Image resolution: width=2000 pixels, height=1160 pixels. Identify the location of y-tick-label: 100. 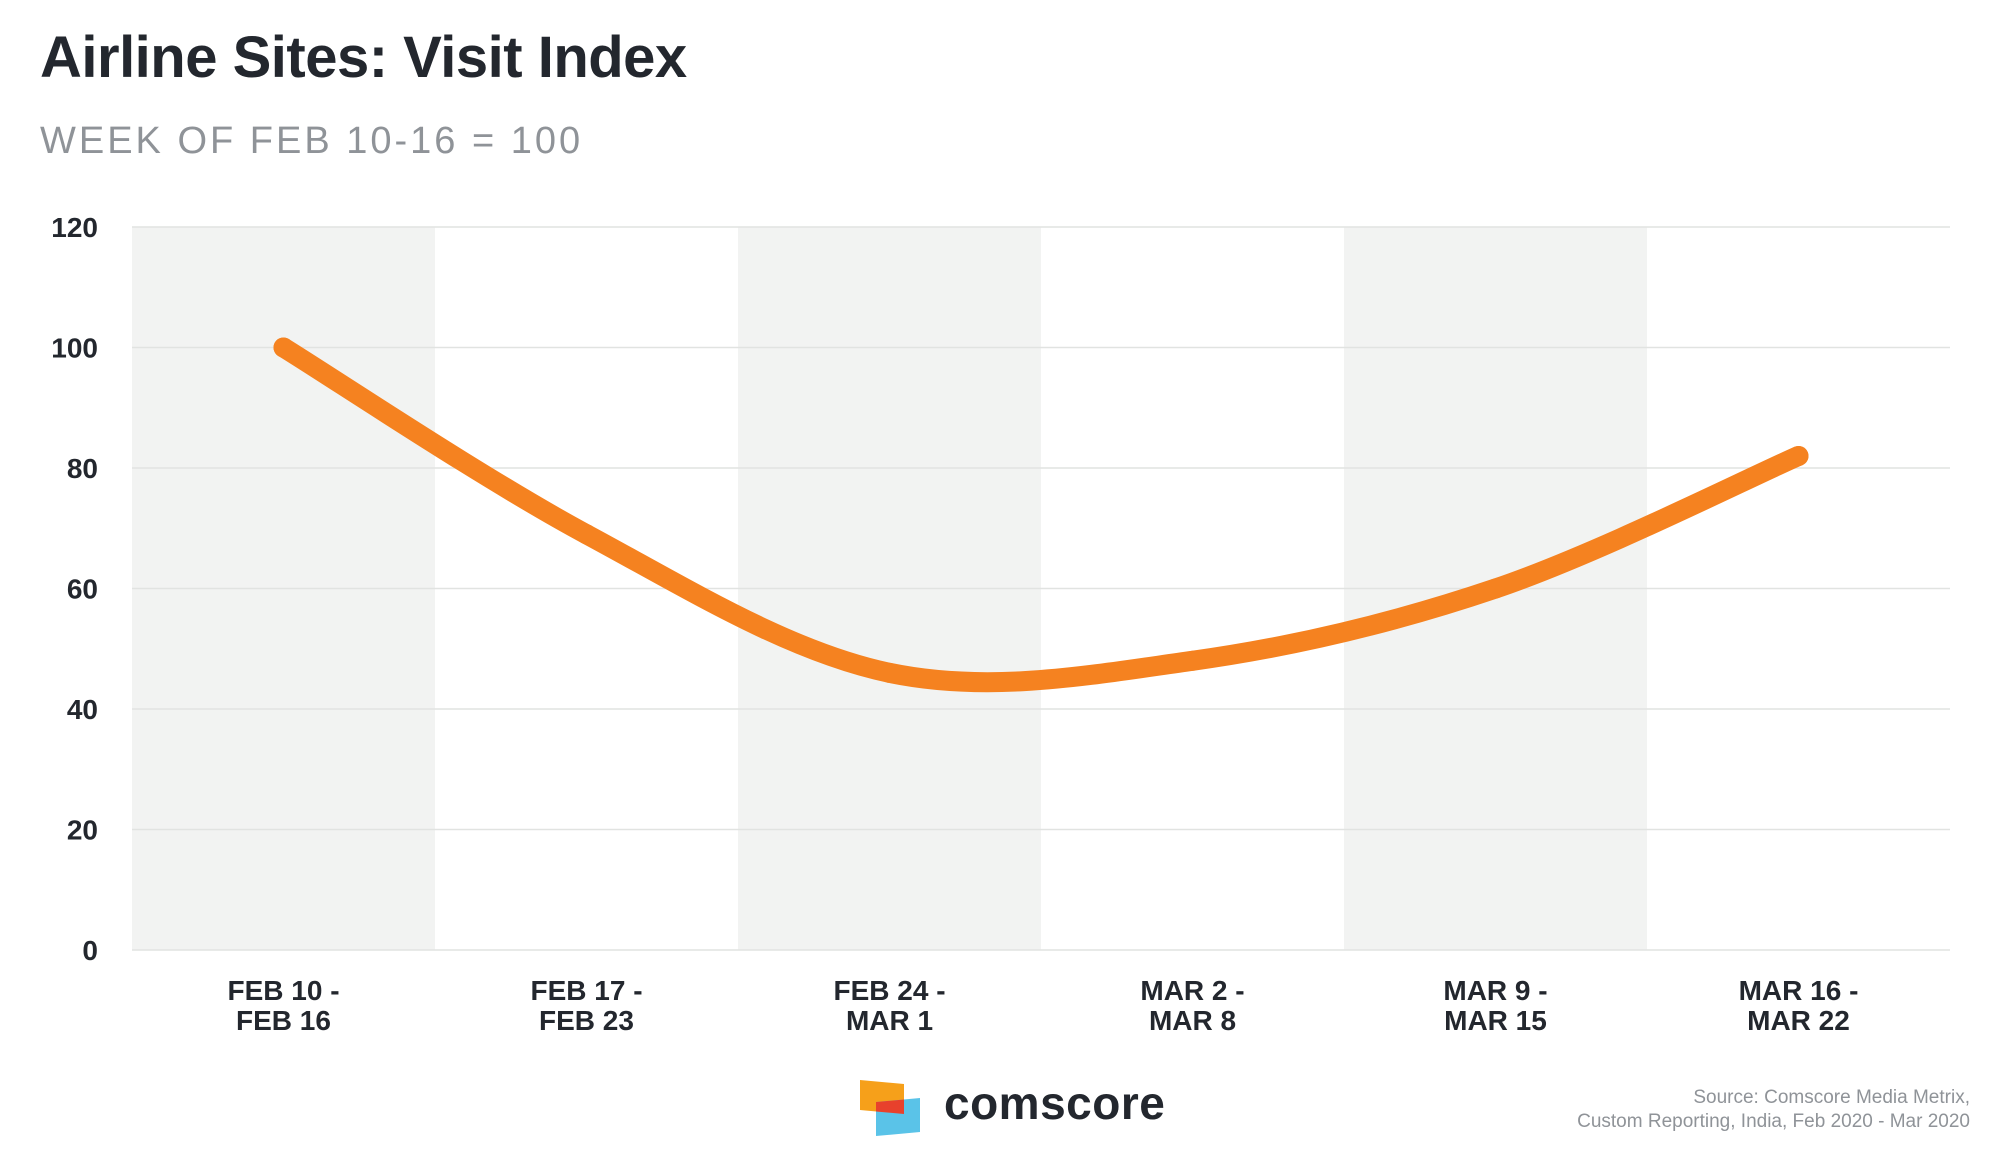
(74, 348).